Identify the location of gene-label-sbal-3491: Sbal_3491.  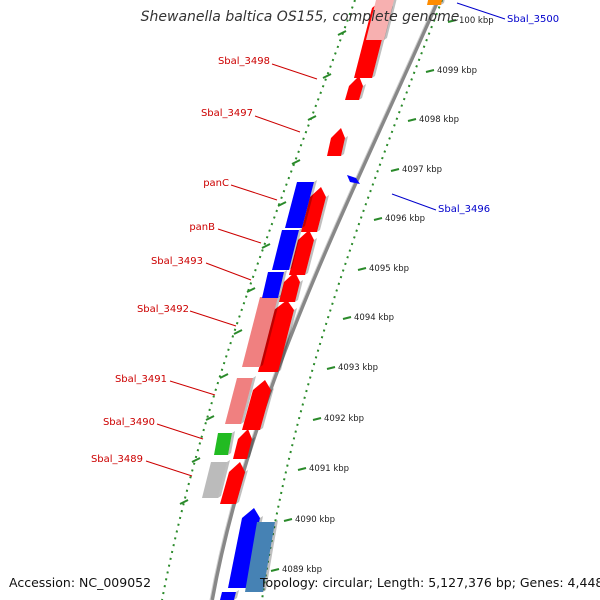
(141, 379).